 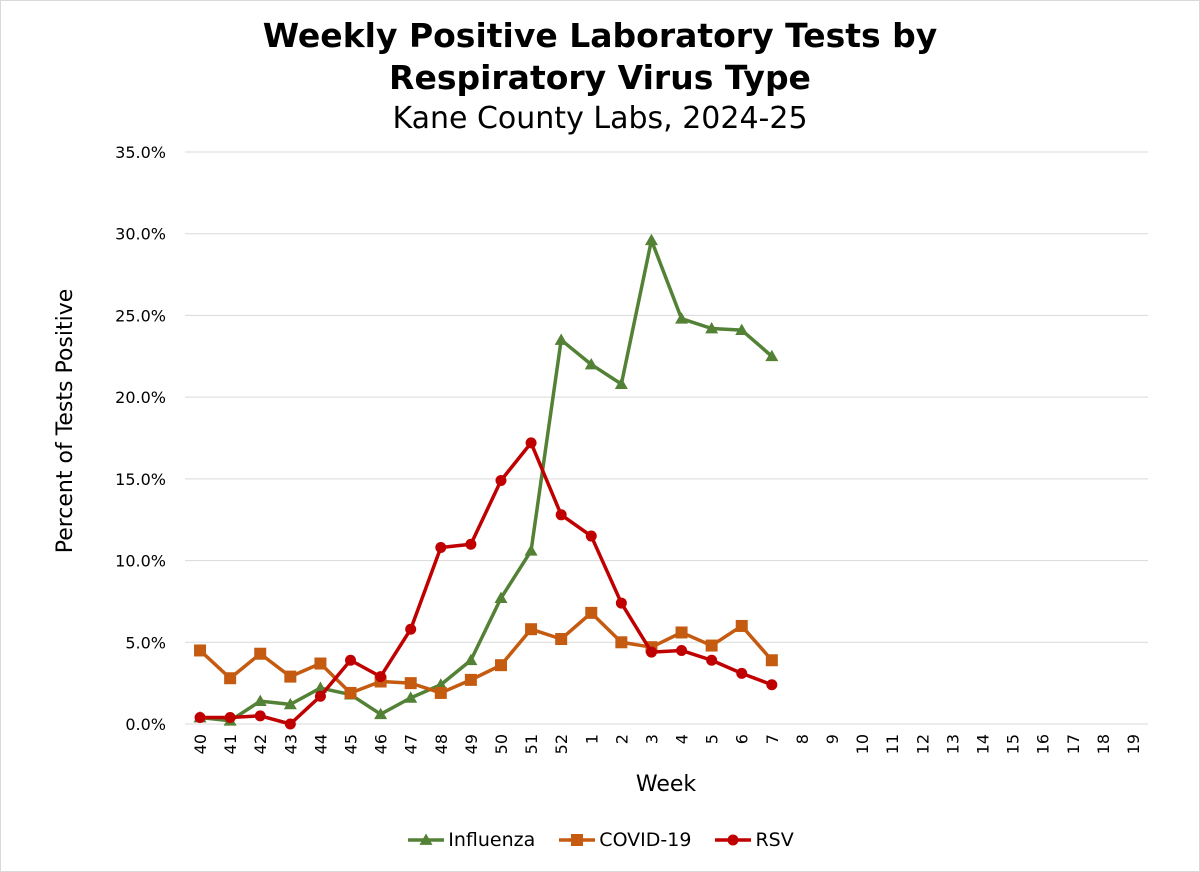 I want to click on x-axis-title: Week, so click(x=666, y=784).